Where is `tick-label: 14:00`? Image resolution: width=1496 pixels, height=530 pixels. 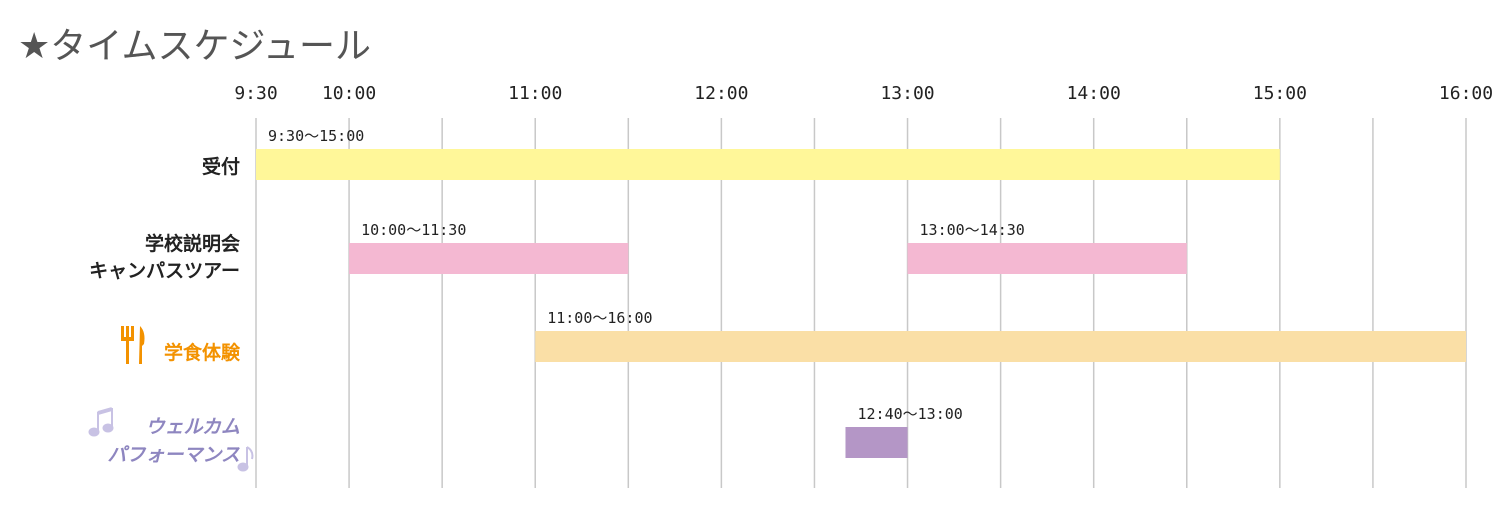
tick-label: 14:00 is located at coordinates (1094, 93).